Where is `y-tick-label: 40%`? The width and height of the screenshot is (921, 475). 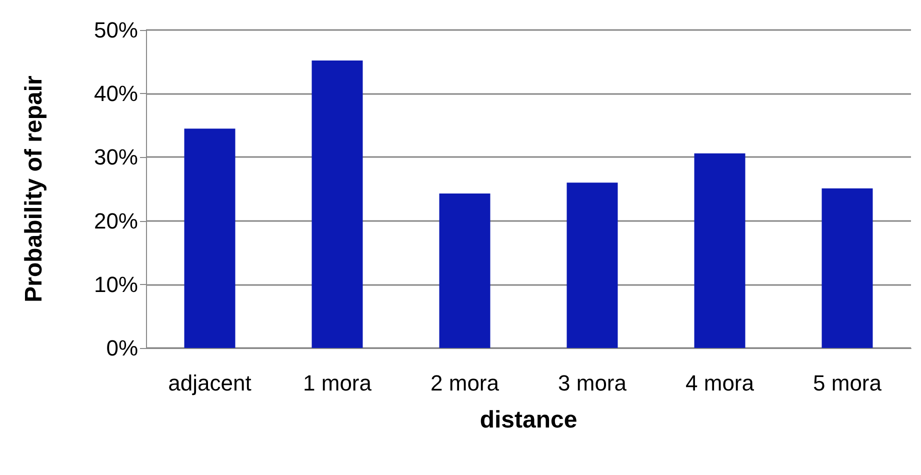 y-tick-label: 40% is located at coordinates (116, 93).